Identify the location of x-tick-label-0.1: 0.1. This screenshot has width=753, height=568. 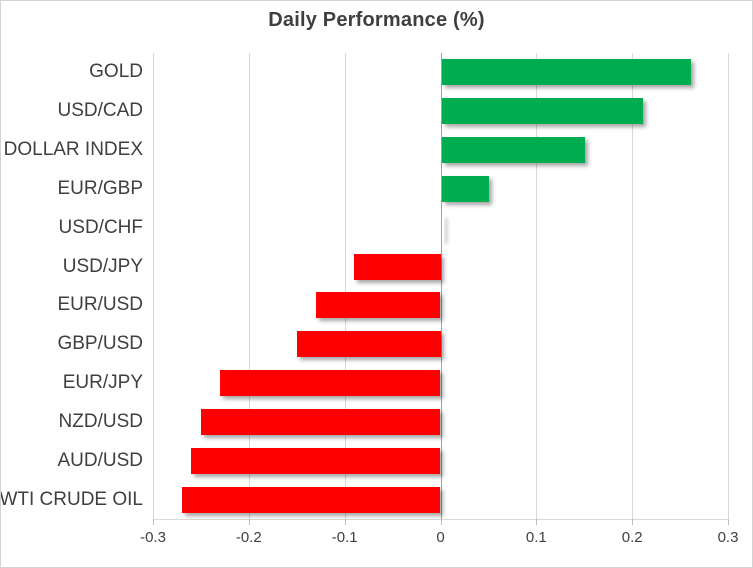
(536, 537).